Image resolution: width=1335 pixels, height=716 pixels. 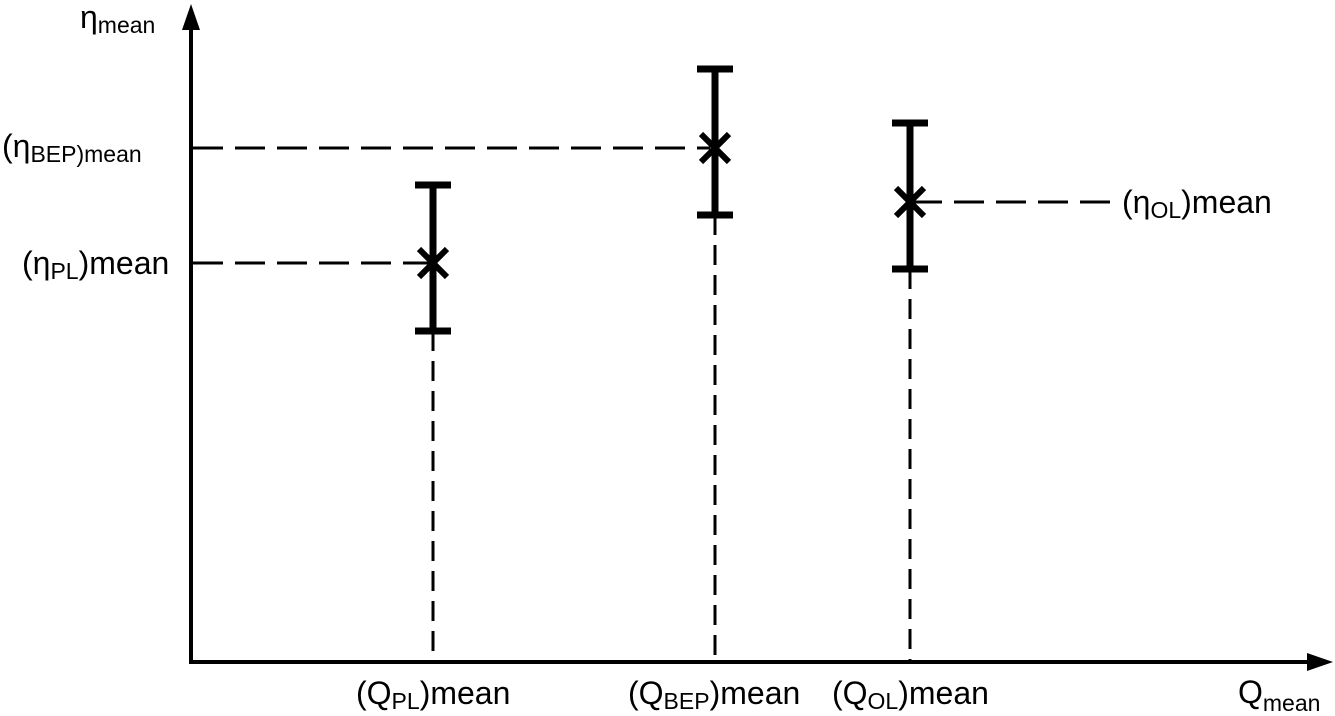 What do you see at coordinates (127, 25) in the screenshot?
I see `y-axis-label-sub: mean` at bounding box center [127, 25].